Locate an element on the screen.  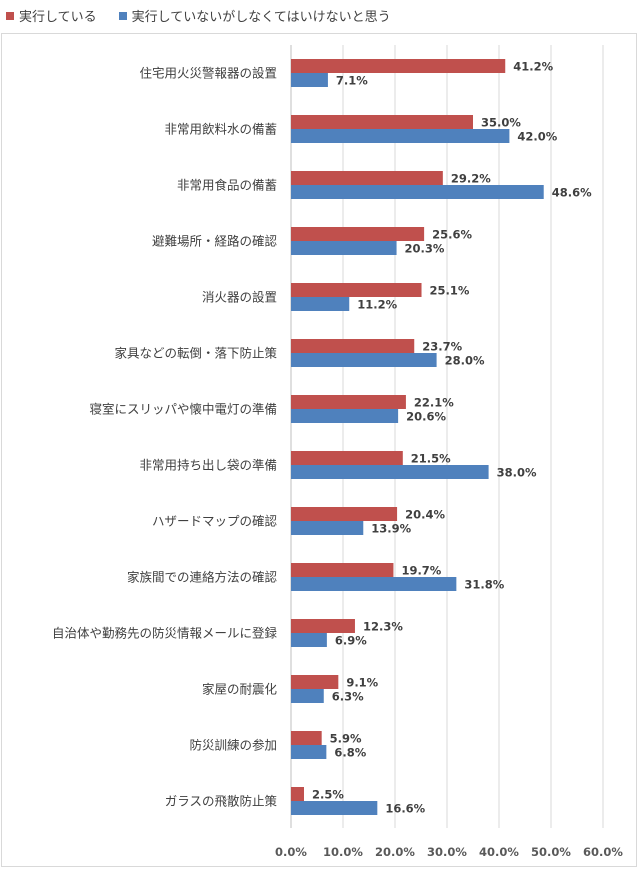
x-tick-label: 0.0% is located at coordinates (291, 852).